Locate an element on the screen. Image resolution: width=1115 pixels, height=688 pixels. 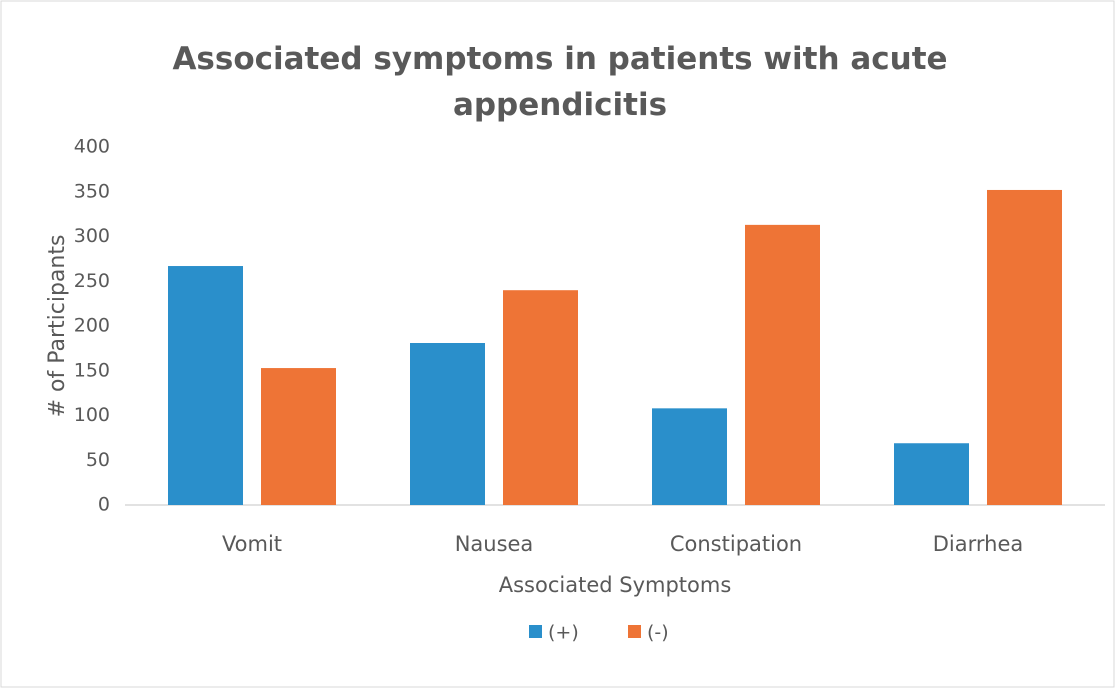
y-tick-label: 400 is located at coordinates (92, 147).